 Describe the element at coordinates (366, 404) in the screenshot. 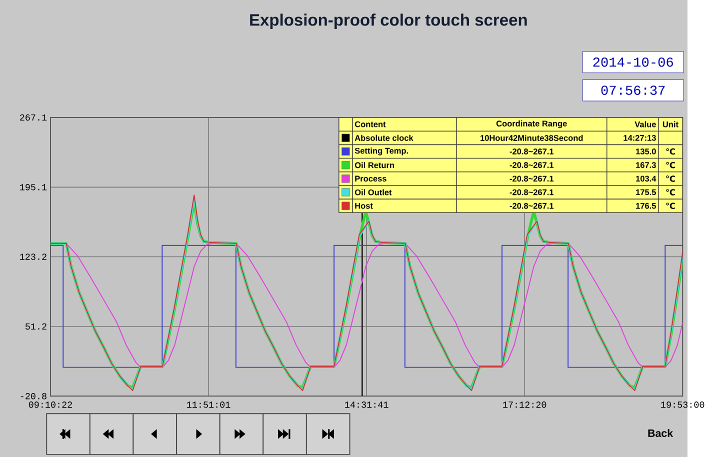

I see `x-tick-label: 14:31:41` at that location.